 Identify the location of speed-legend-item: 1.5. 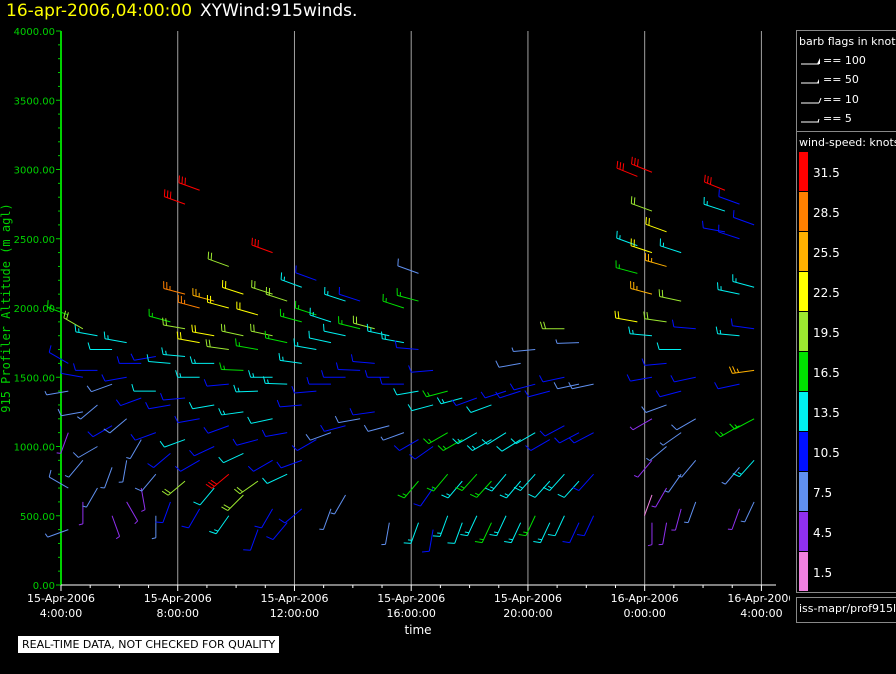
(846, 572).